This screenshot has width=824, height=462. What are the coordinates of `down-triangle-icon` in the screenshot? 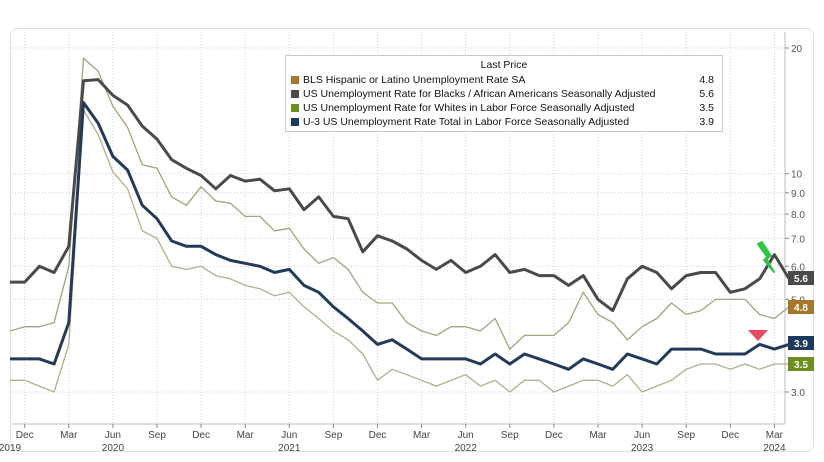 It's located at (758, 335).